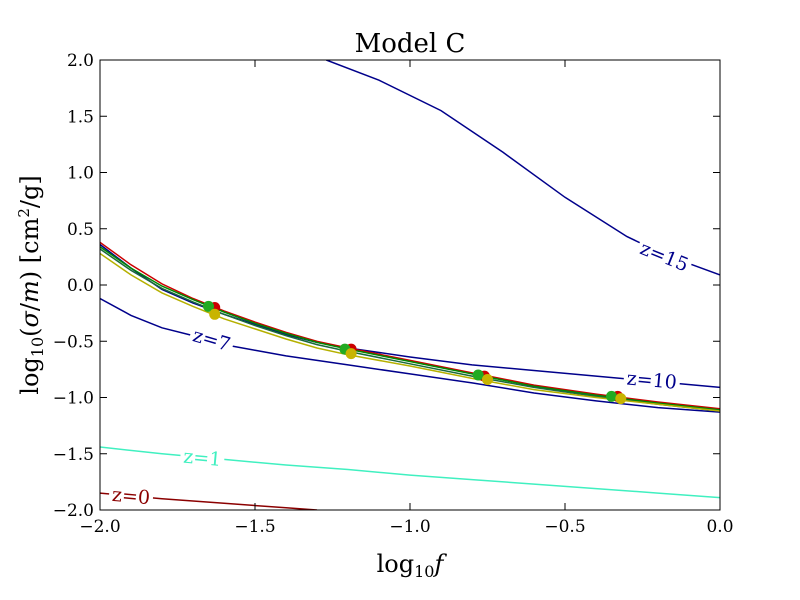 The image size is (800, 600). I want to click on y-tick-label: −0.5, so click(73, 342).